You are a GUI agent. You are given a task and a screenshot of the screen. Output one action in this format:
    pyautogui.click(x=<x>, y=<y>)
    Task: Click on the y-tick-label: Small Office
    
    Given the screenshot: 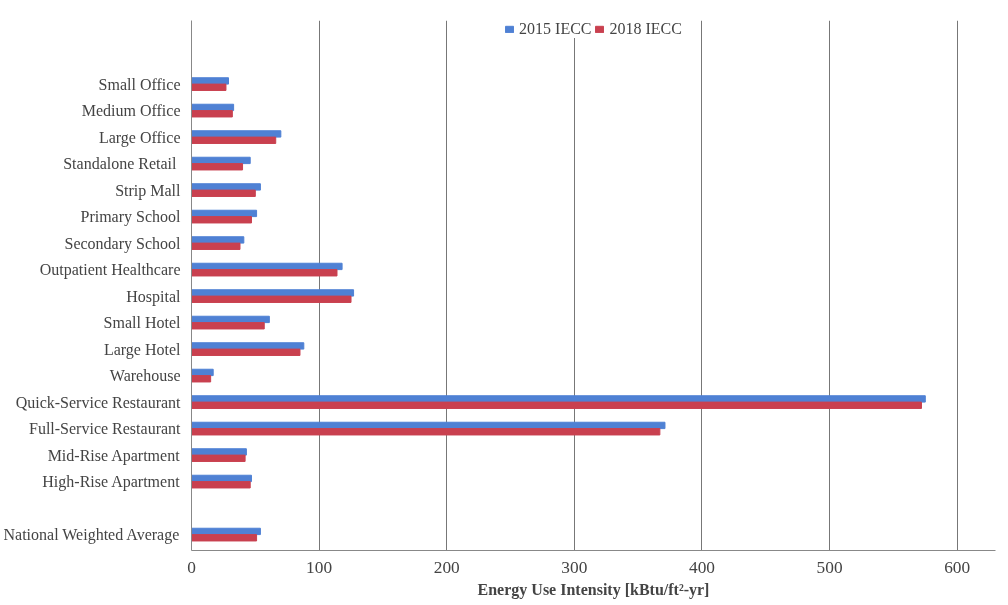 What is the action you would take?
    pyautogui.click(x=139, y=84)
    